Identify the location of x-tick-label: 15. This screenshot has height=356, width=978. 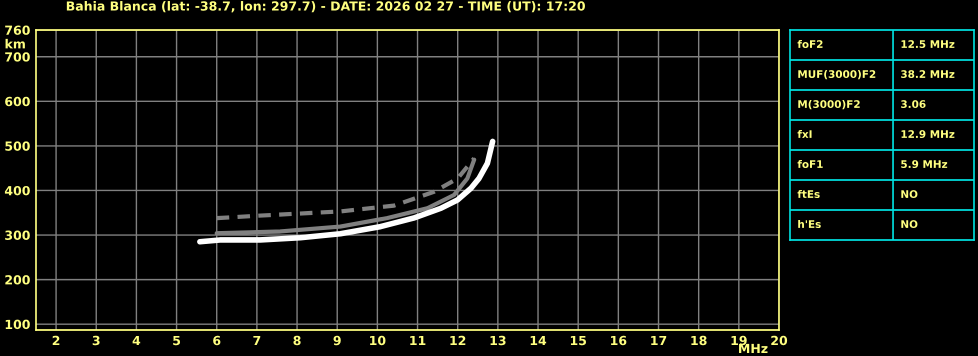
(578, 341).